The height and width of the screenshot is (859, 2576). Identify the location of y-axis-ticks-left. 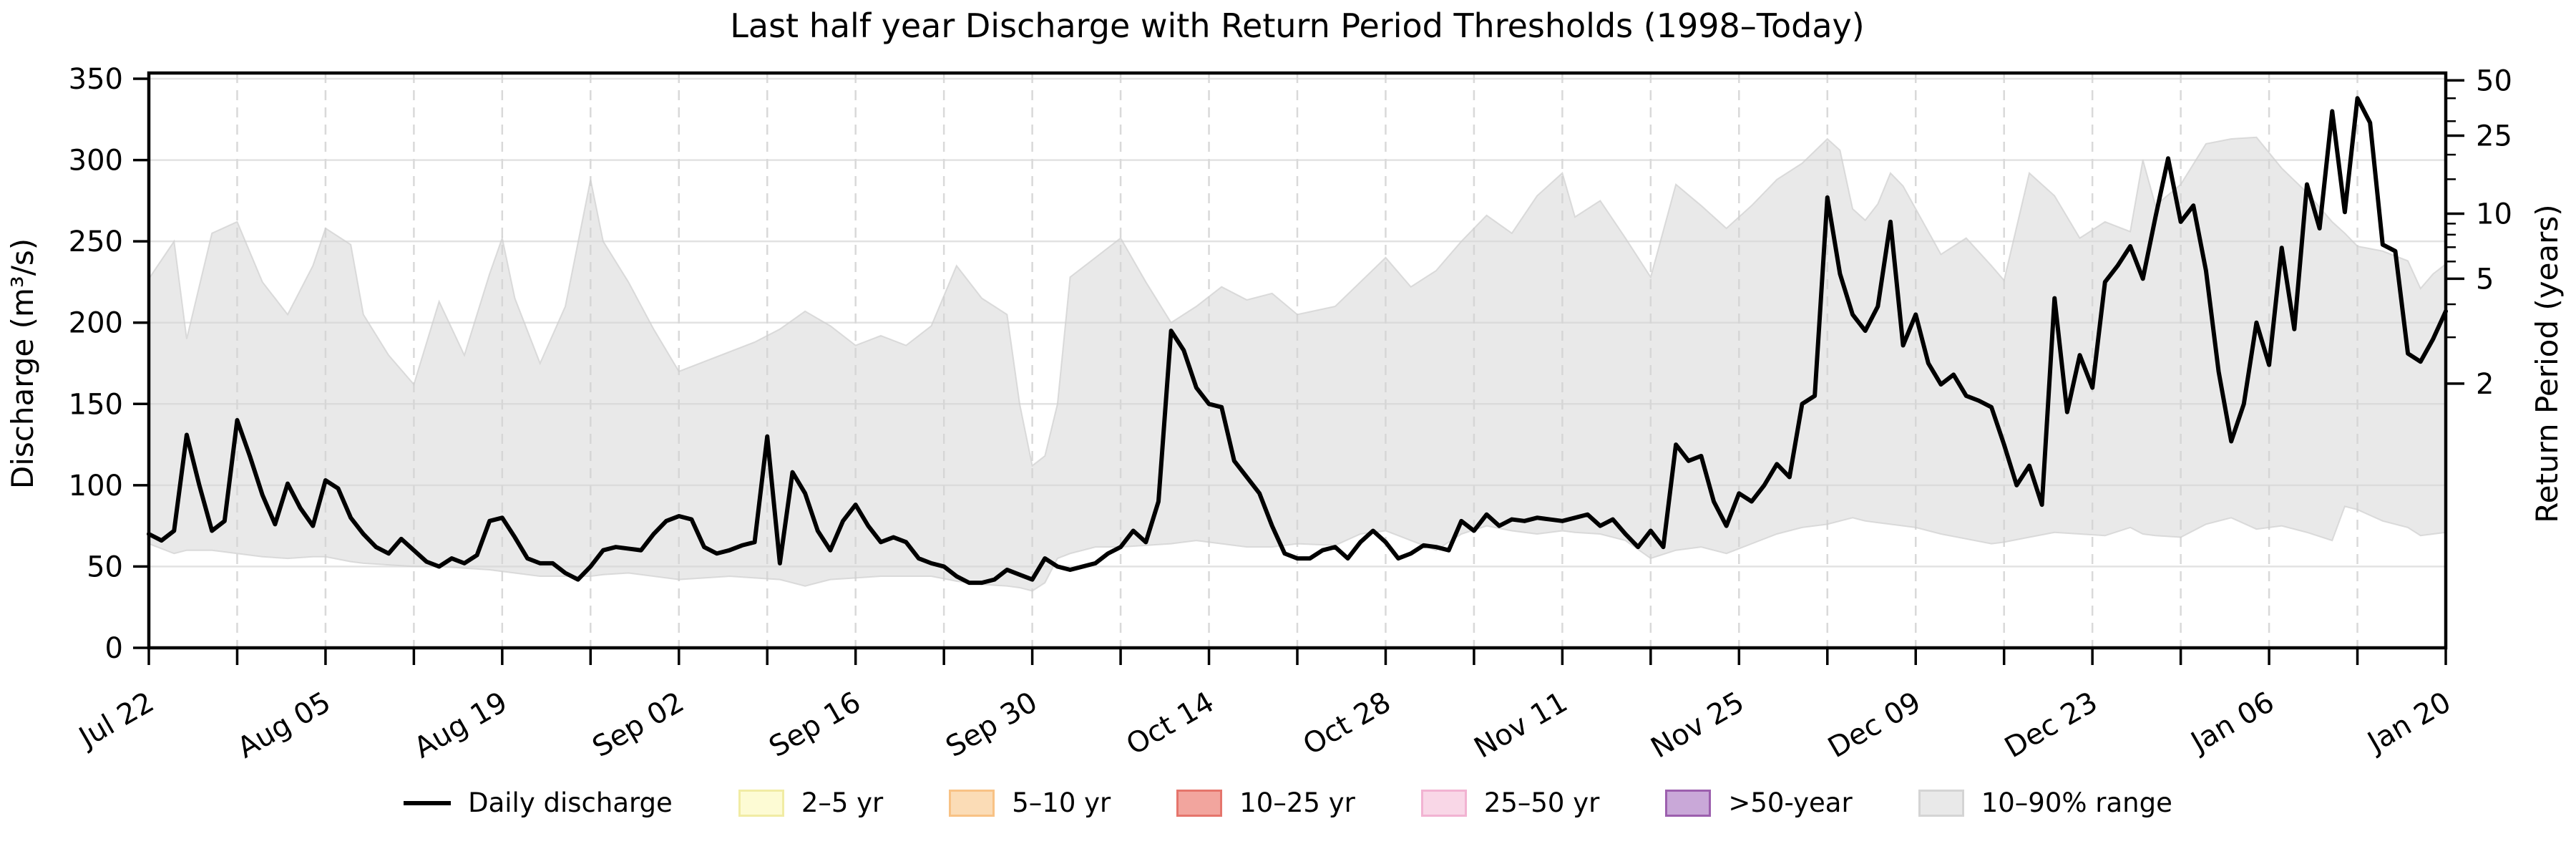
(141, 363).